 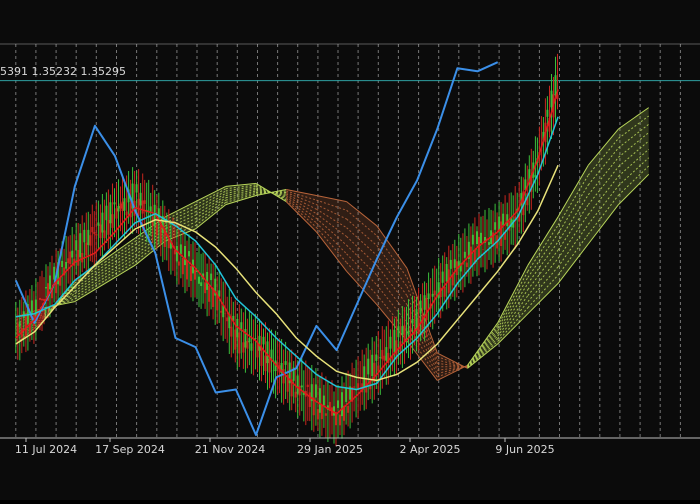 I want to click on x-tick-label: 21 Nov 2024, so click(x=230, y=449).